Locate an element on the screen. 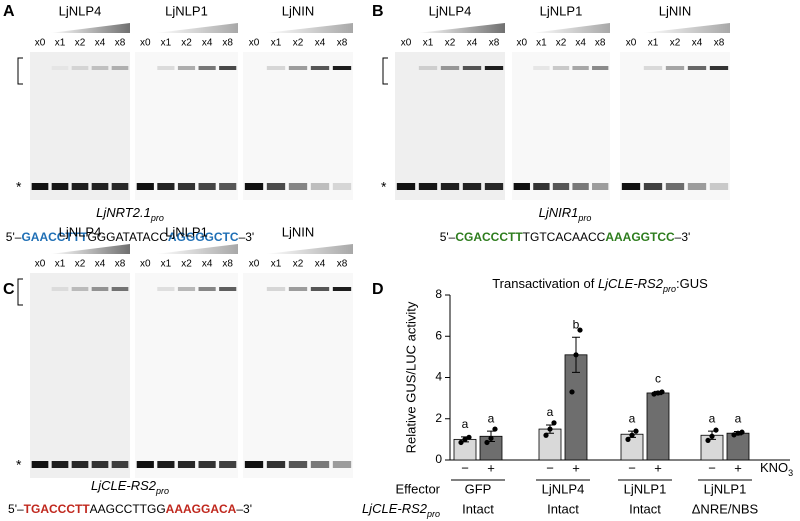 The width and height of the screenshot is (800, 521). construct-name: ΔNRE/NBS is located at coordinates (725, 508).